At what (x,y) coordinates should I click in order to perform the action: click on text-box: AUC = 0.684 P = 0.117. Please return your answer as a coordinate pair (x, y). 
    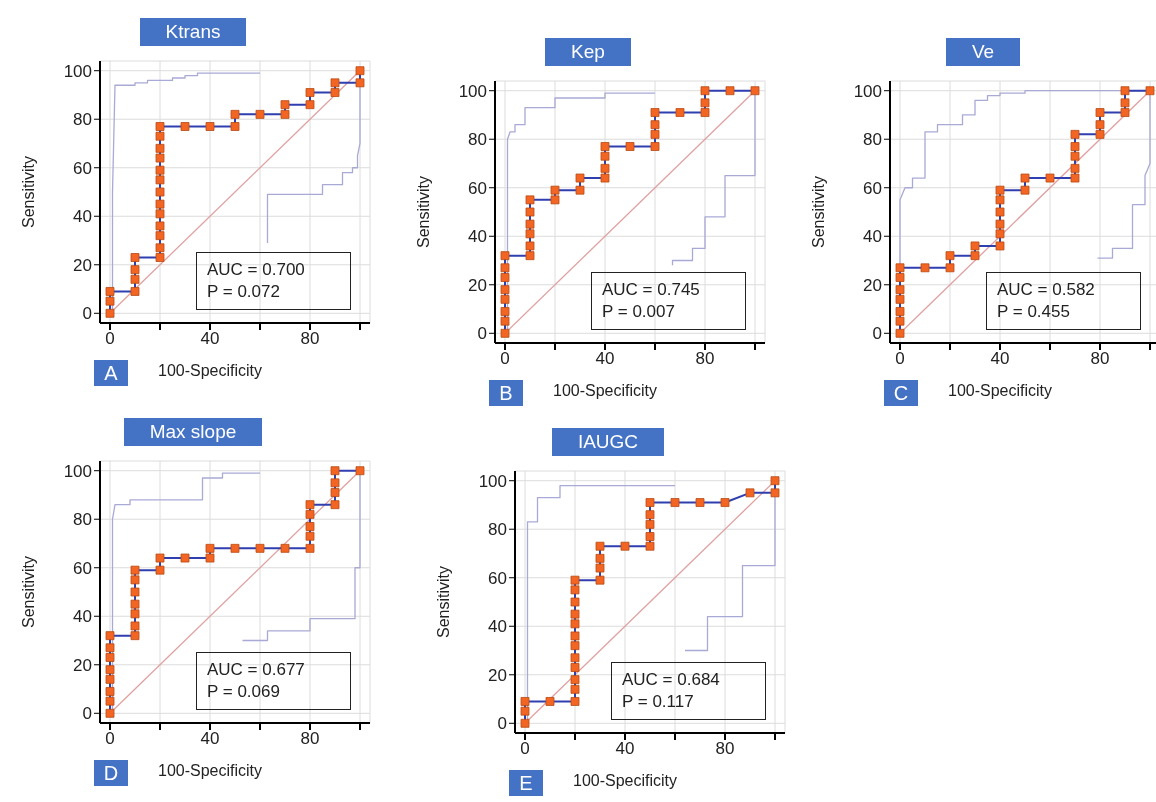
    Looking at the image, I should click on (688, 691).